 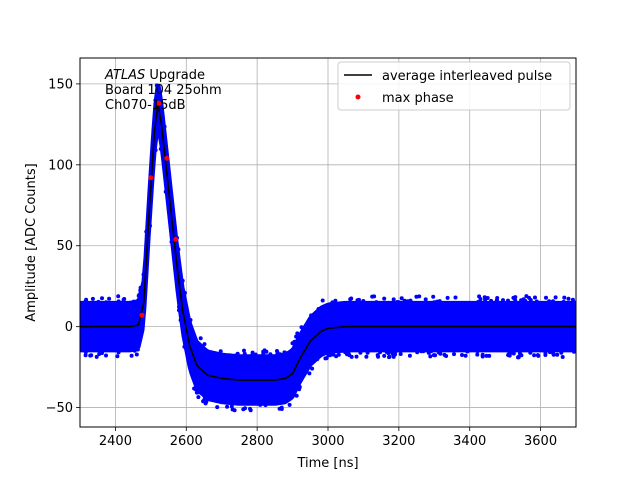 I want to click on x-tick-label: 3200, so click(x=398, y=441).